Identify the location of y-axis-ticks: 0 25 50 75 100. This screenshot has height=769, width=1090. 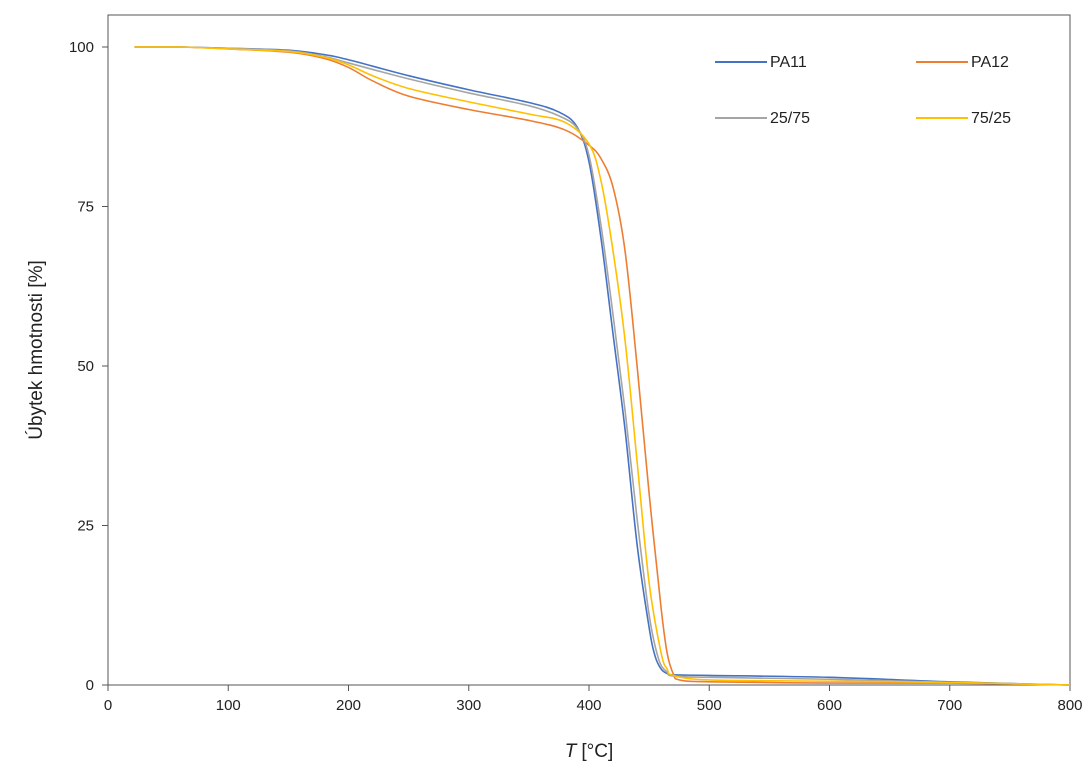
(88, 366).